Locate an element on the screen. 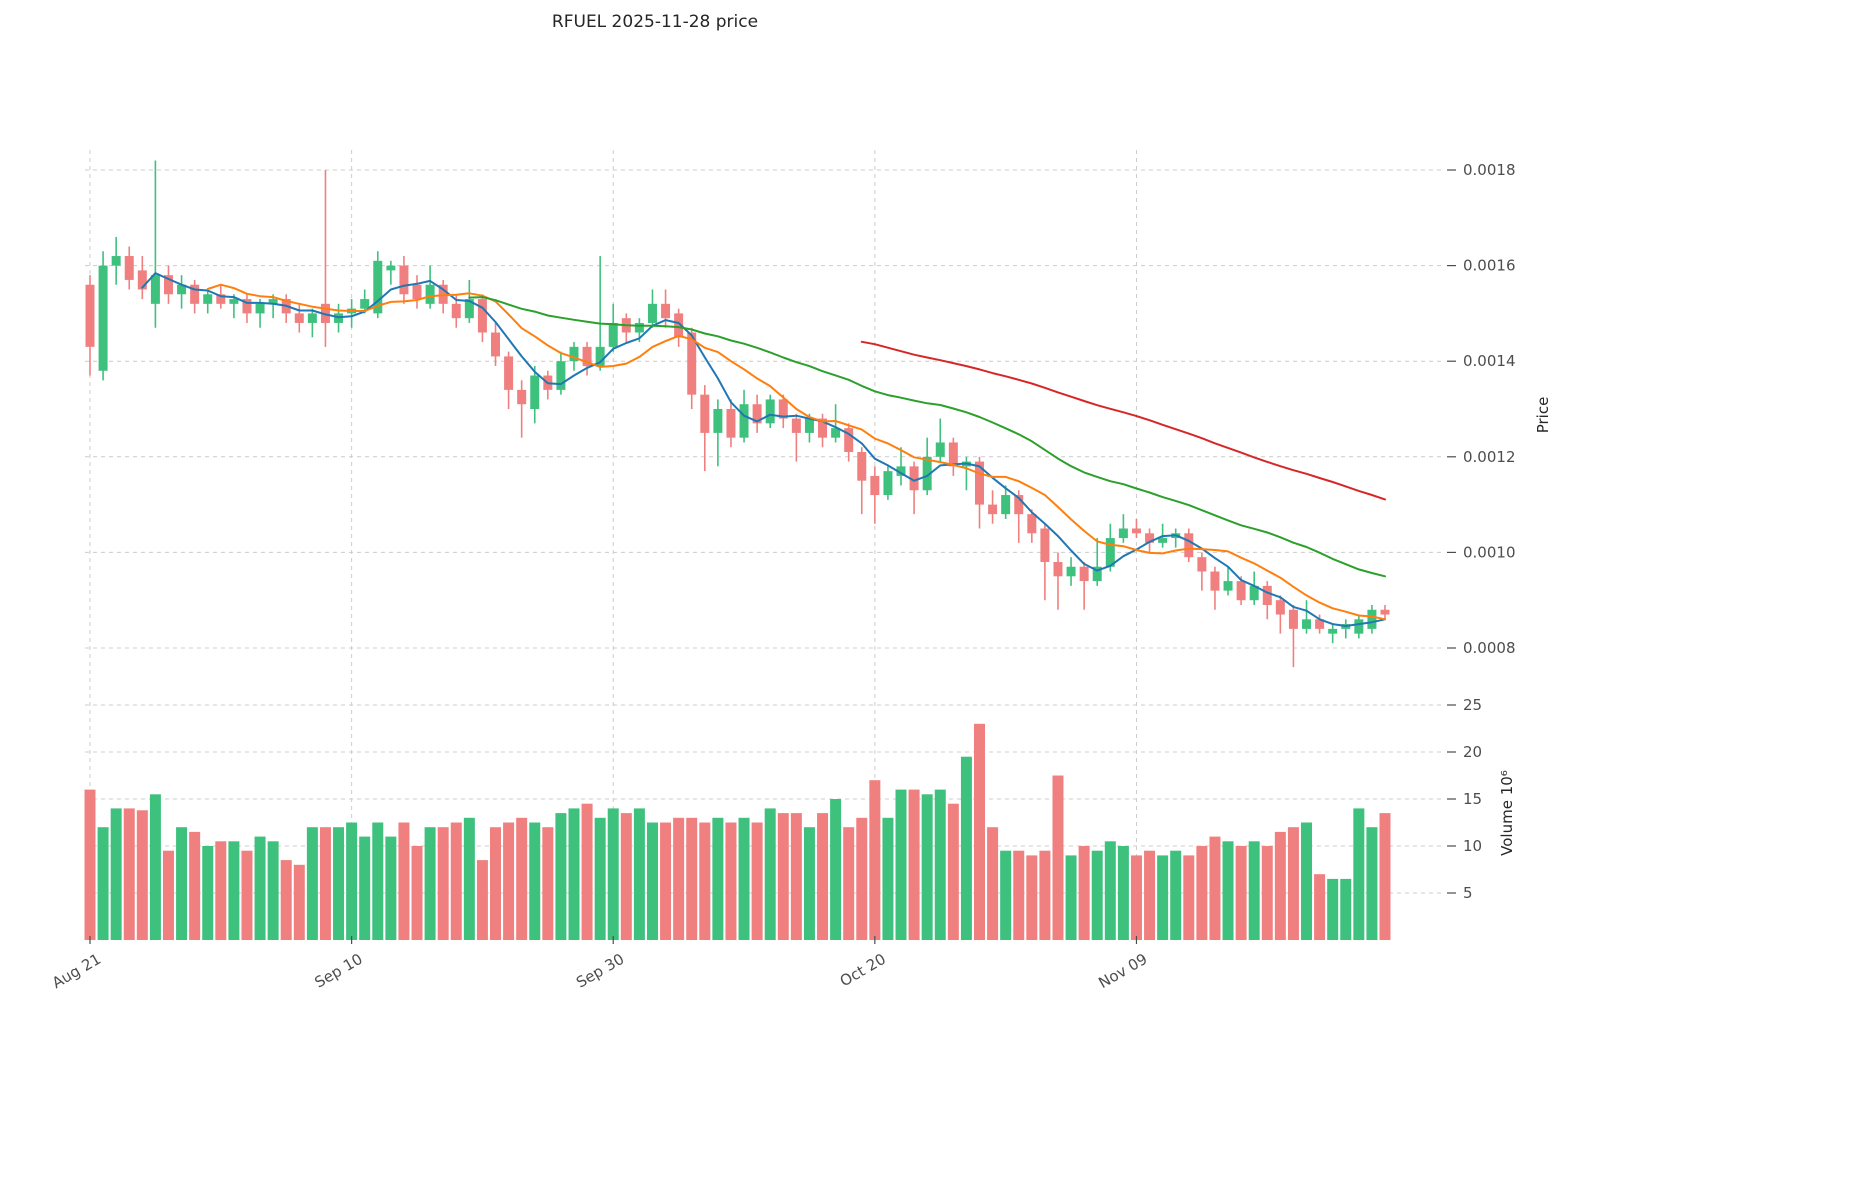  ma-30-line is located at coordinates (927, 437).